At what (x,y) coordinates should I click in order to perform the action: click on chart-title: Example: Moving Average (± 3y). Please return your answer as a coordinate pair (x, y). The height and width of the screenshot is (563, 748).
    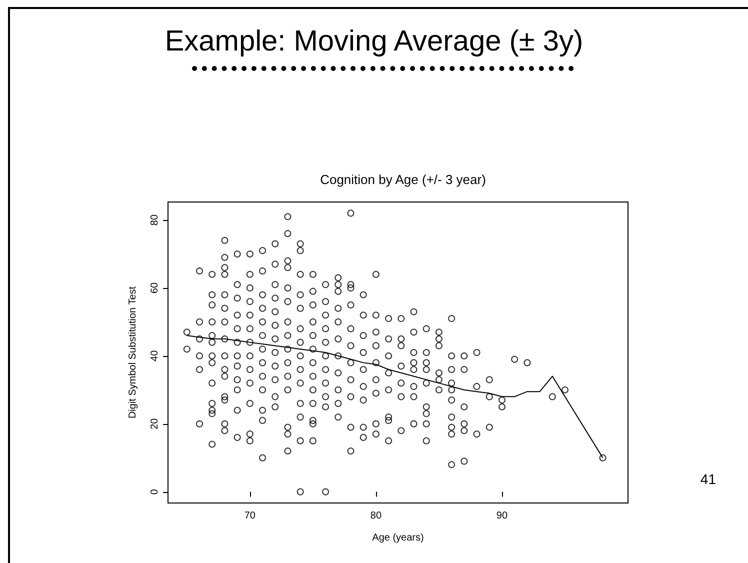
    Looking at the image, I should click on (374, 42).